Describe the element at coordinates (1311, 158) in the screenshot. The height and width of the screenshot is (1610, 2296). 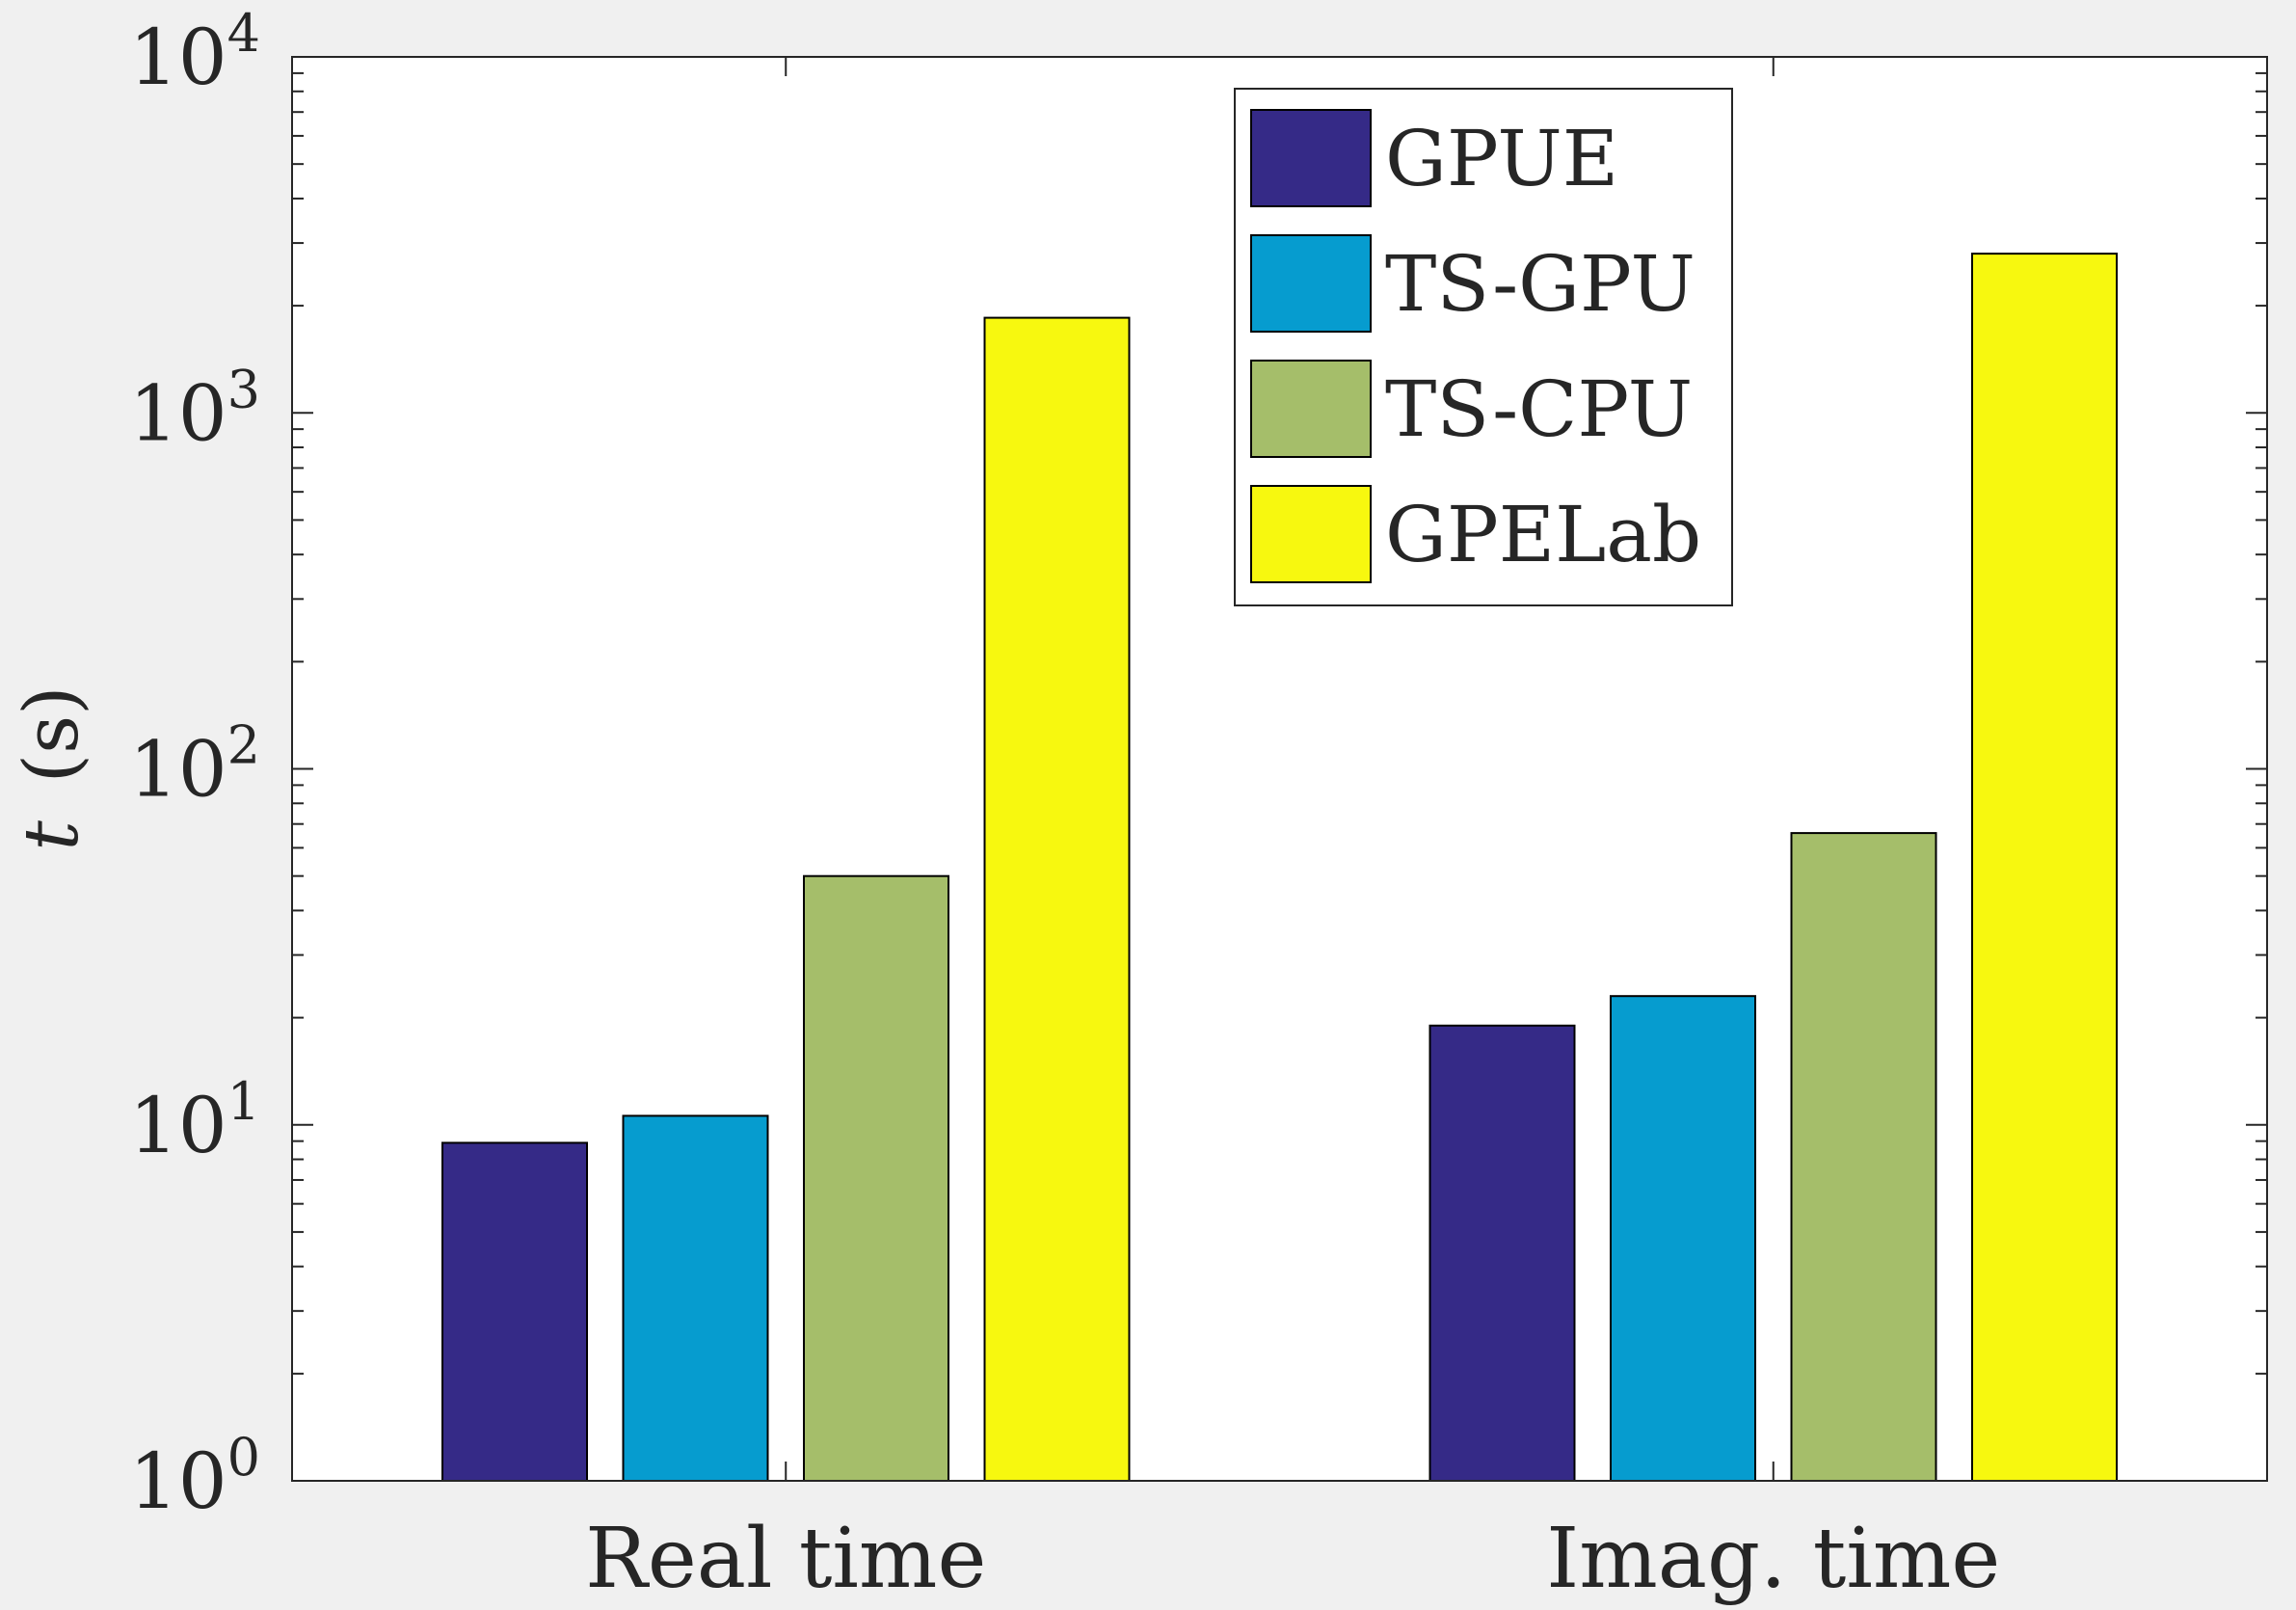
I see `legend-swatch-gpue` at that location.